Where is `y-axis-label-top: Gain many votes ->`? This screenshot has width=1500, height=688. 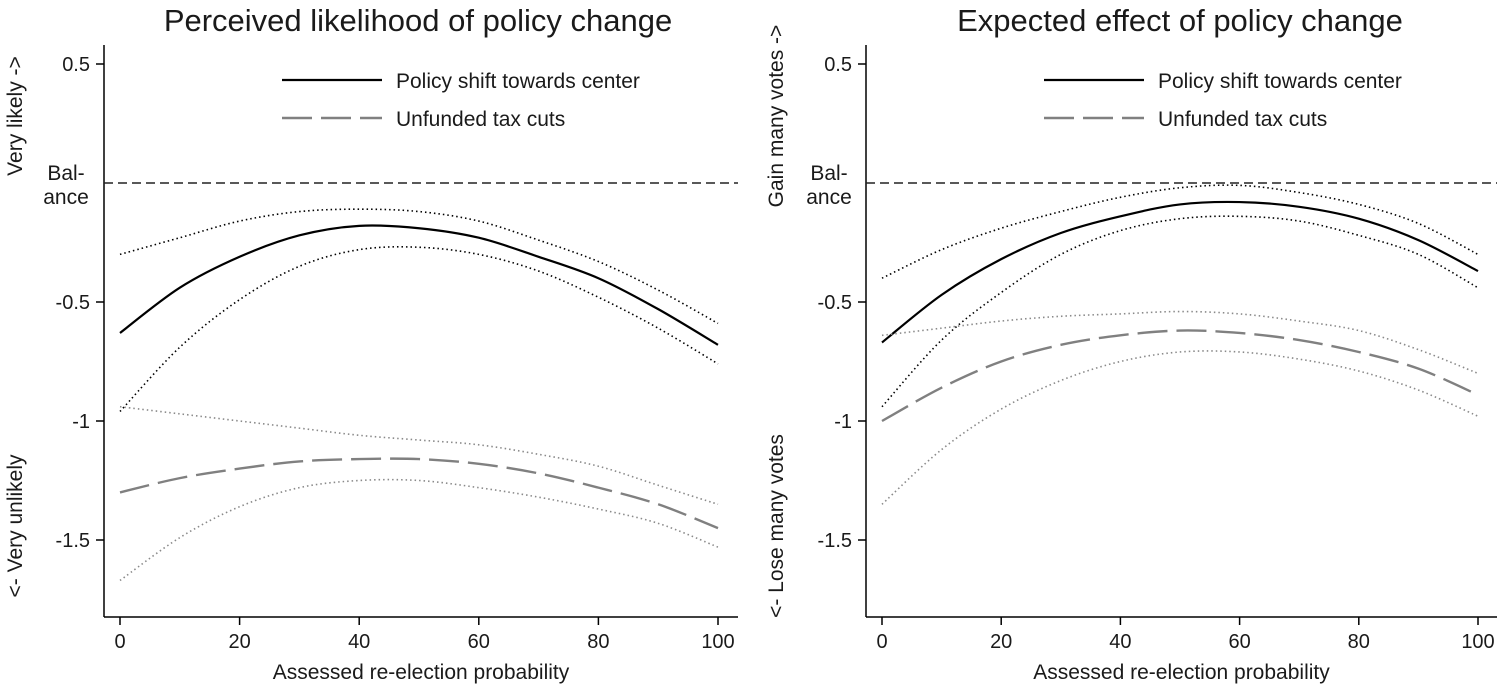 y-axis-label-top: Gain many votes -> is located at coordinates (776, 116).